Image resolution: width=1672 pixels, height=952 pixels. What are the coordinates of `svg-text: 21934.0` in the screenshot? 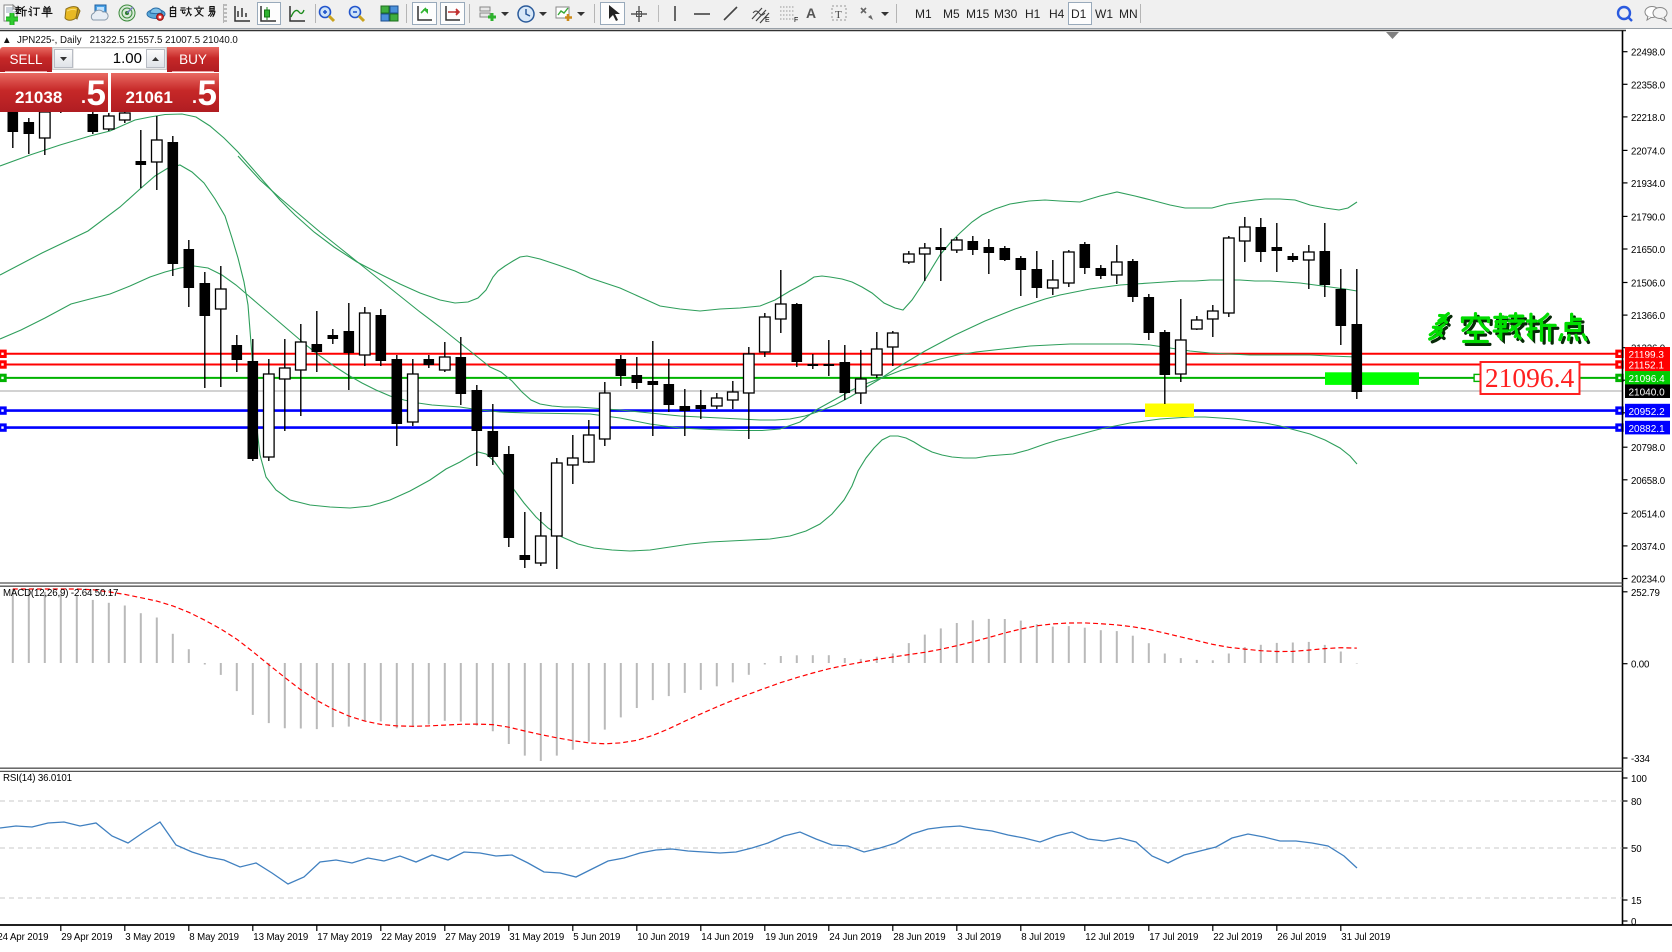 It's located at (1648, 184).